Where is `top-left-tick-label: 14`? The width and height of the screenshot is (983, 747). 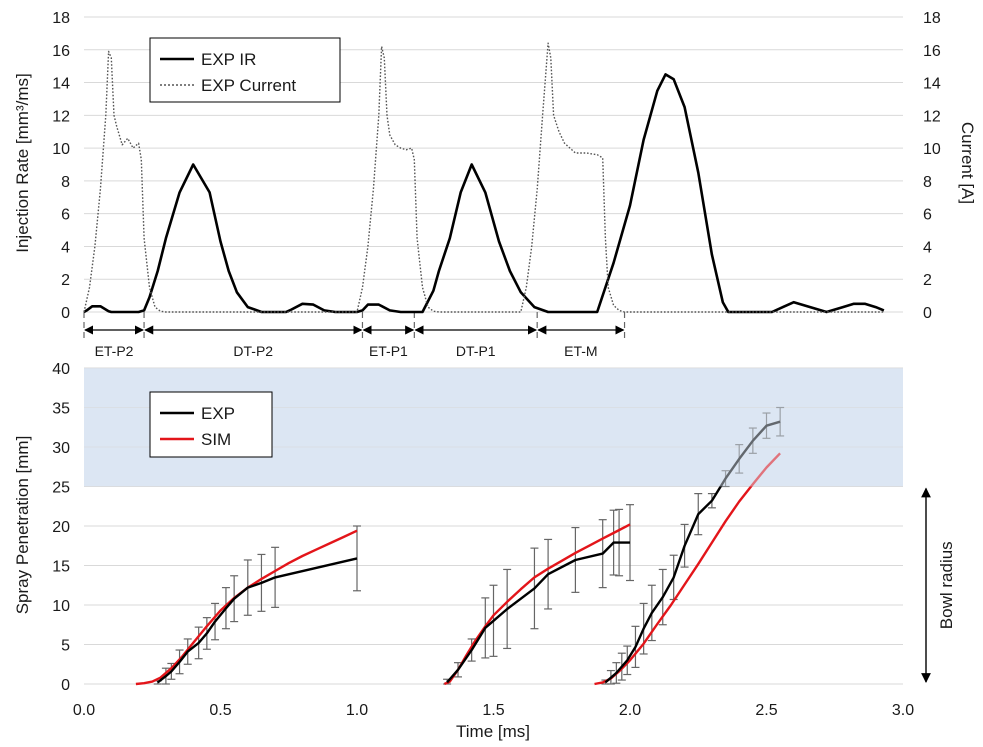 top-left-tick-label: 14 is located at coordinates (61, 84).